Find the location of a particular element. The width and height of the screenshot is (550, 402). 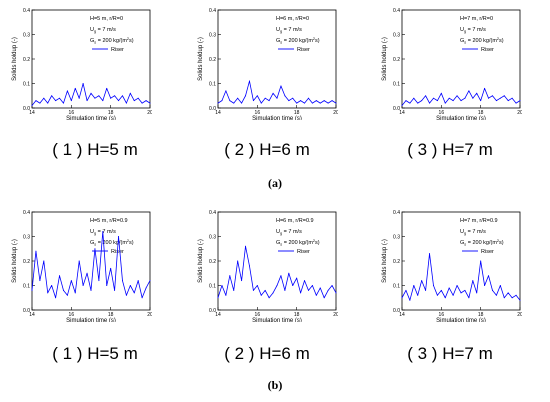

legend-label: Riser is located at coordinates (487, 252).